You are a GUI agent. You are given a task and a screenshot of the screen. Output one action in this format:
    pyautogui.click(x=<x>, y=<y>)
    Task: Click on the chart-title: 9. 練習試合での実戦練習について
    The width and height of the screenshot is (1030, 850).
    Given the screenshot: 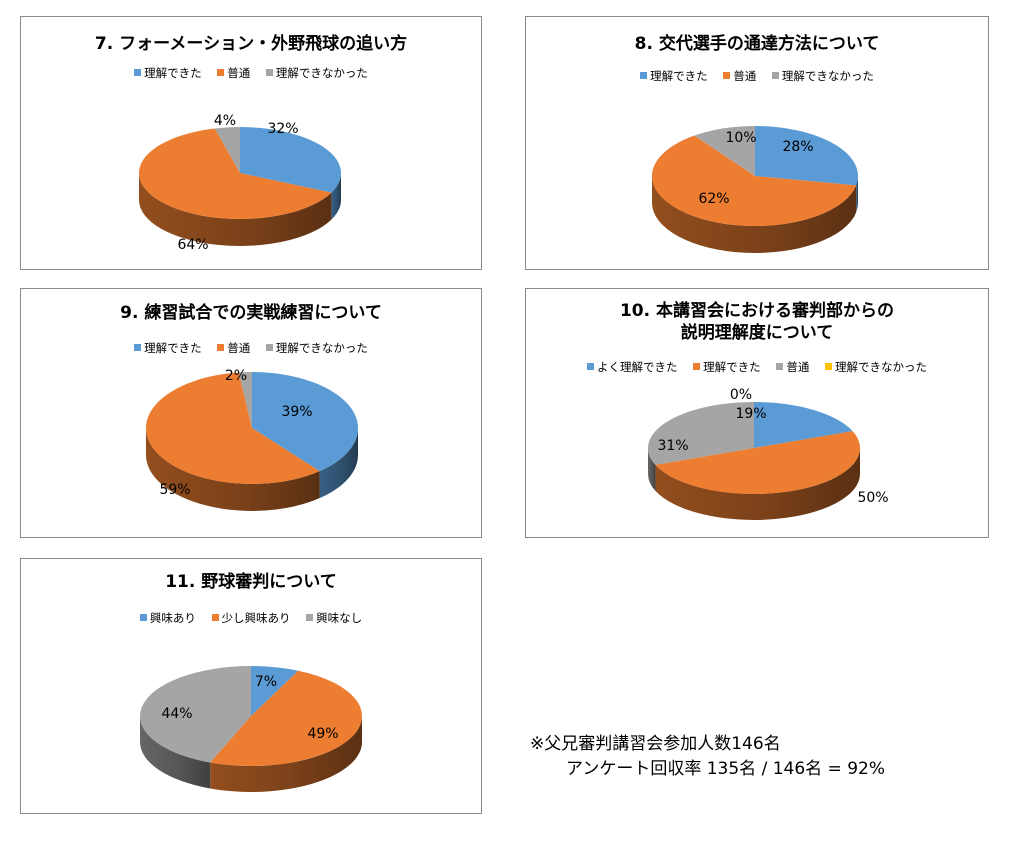 What is the action you would take?
    pyautogui.click(x=251, y=313)
    